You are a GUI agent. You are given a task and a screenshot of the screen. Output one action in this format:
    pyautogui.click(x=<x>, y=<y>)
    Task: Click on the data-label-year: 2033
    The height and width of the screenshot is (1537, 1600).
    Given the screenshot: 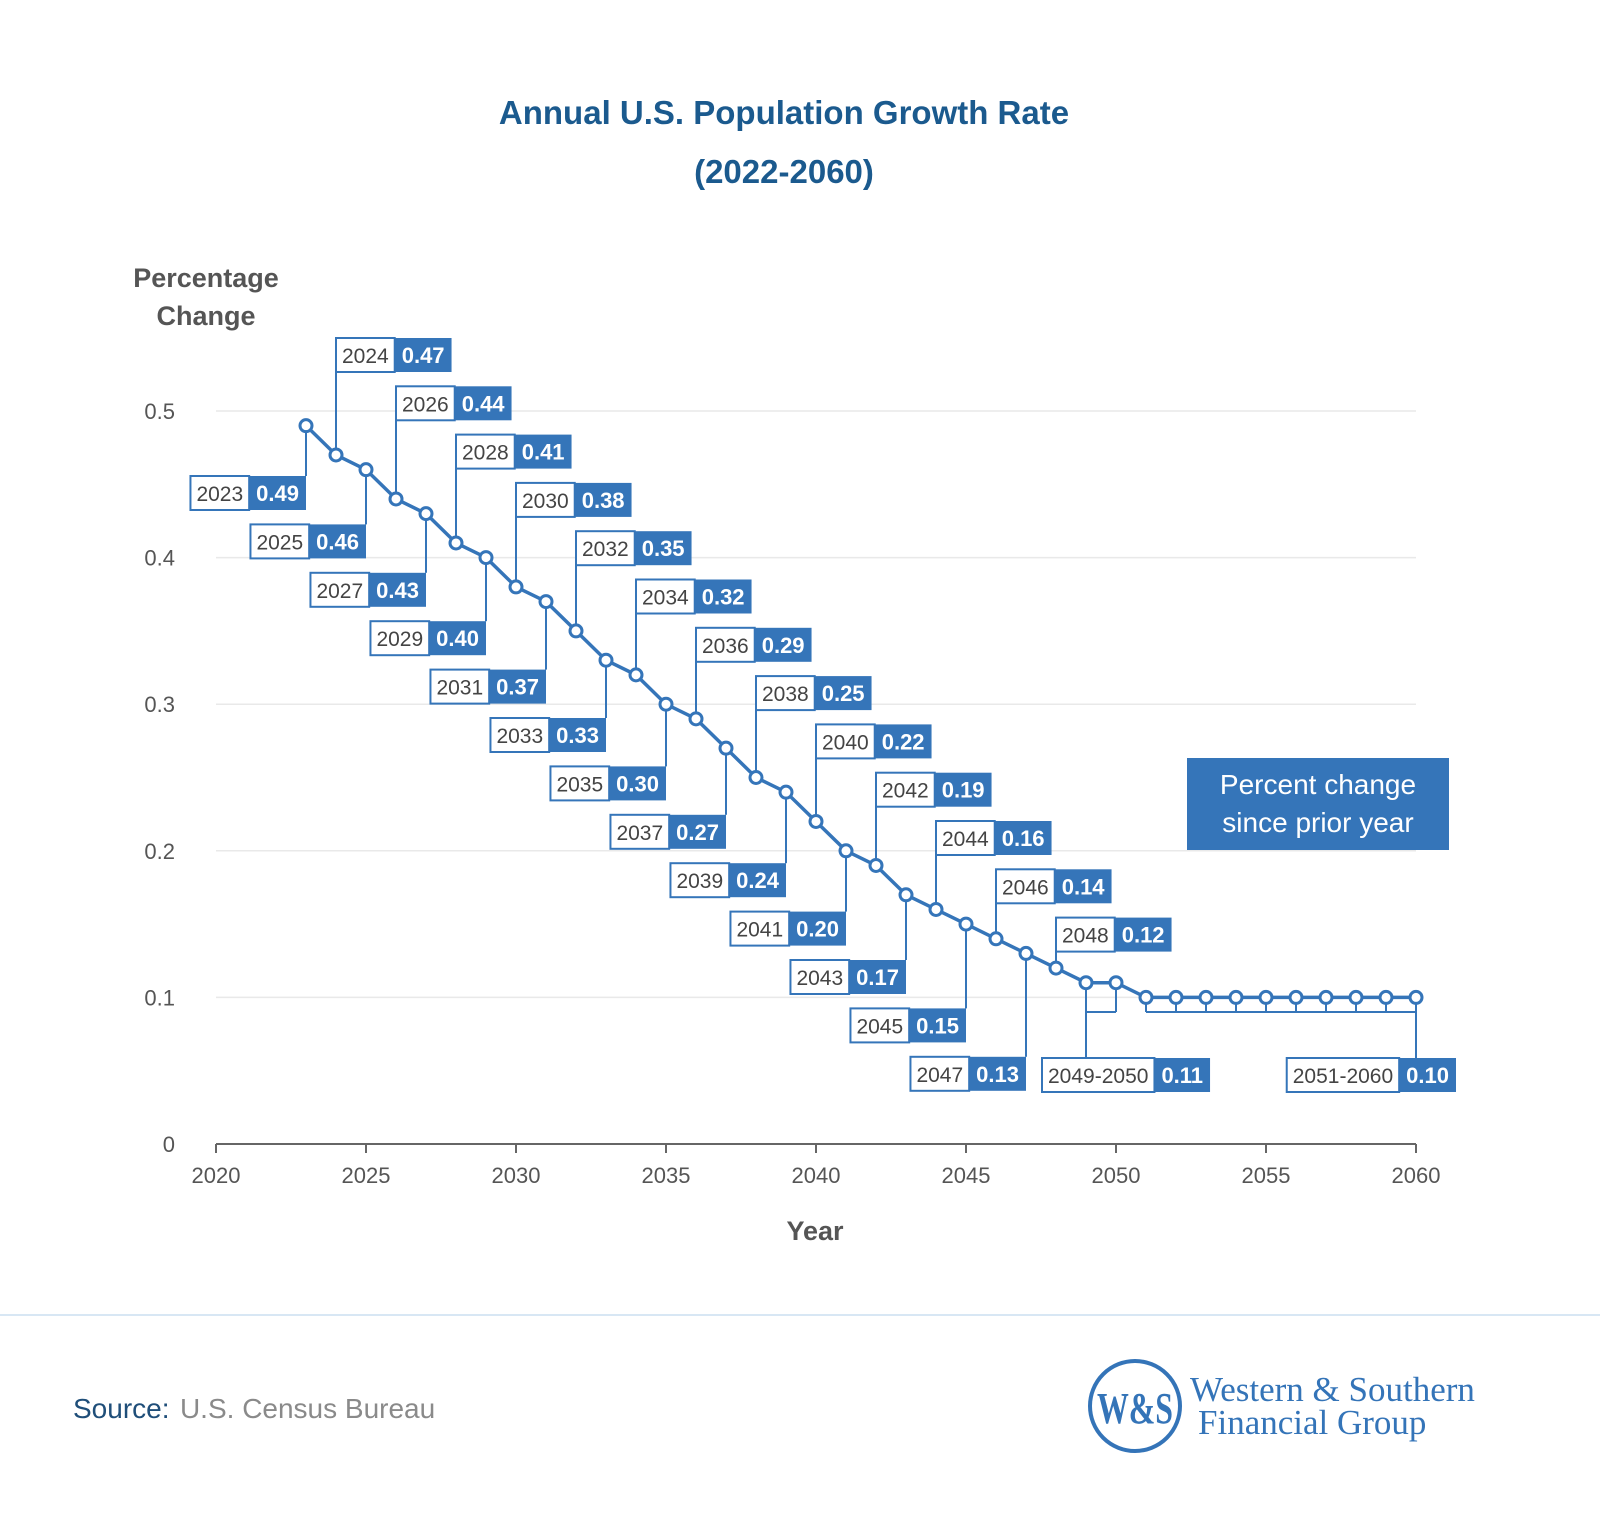 What is the action you would take?
    pyautogui.click(x=519, y=736)
    